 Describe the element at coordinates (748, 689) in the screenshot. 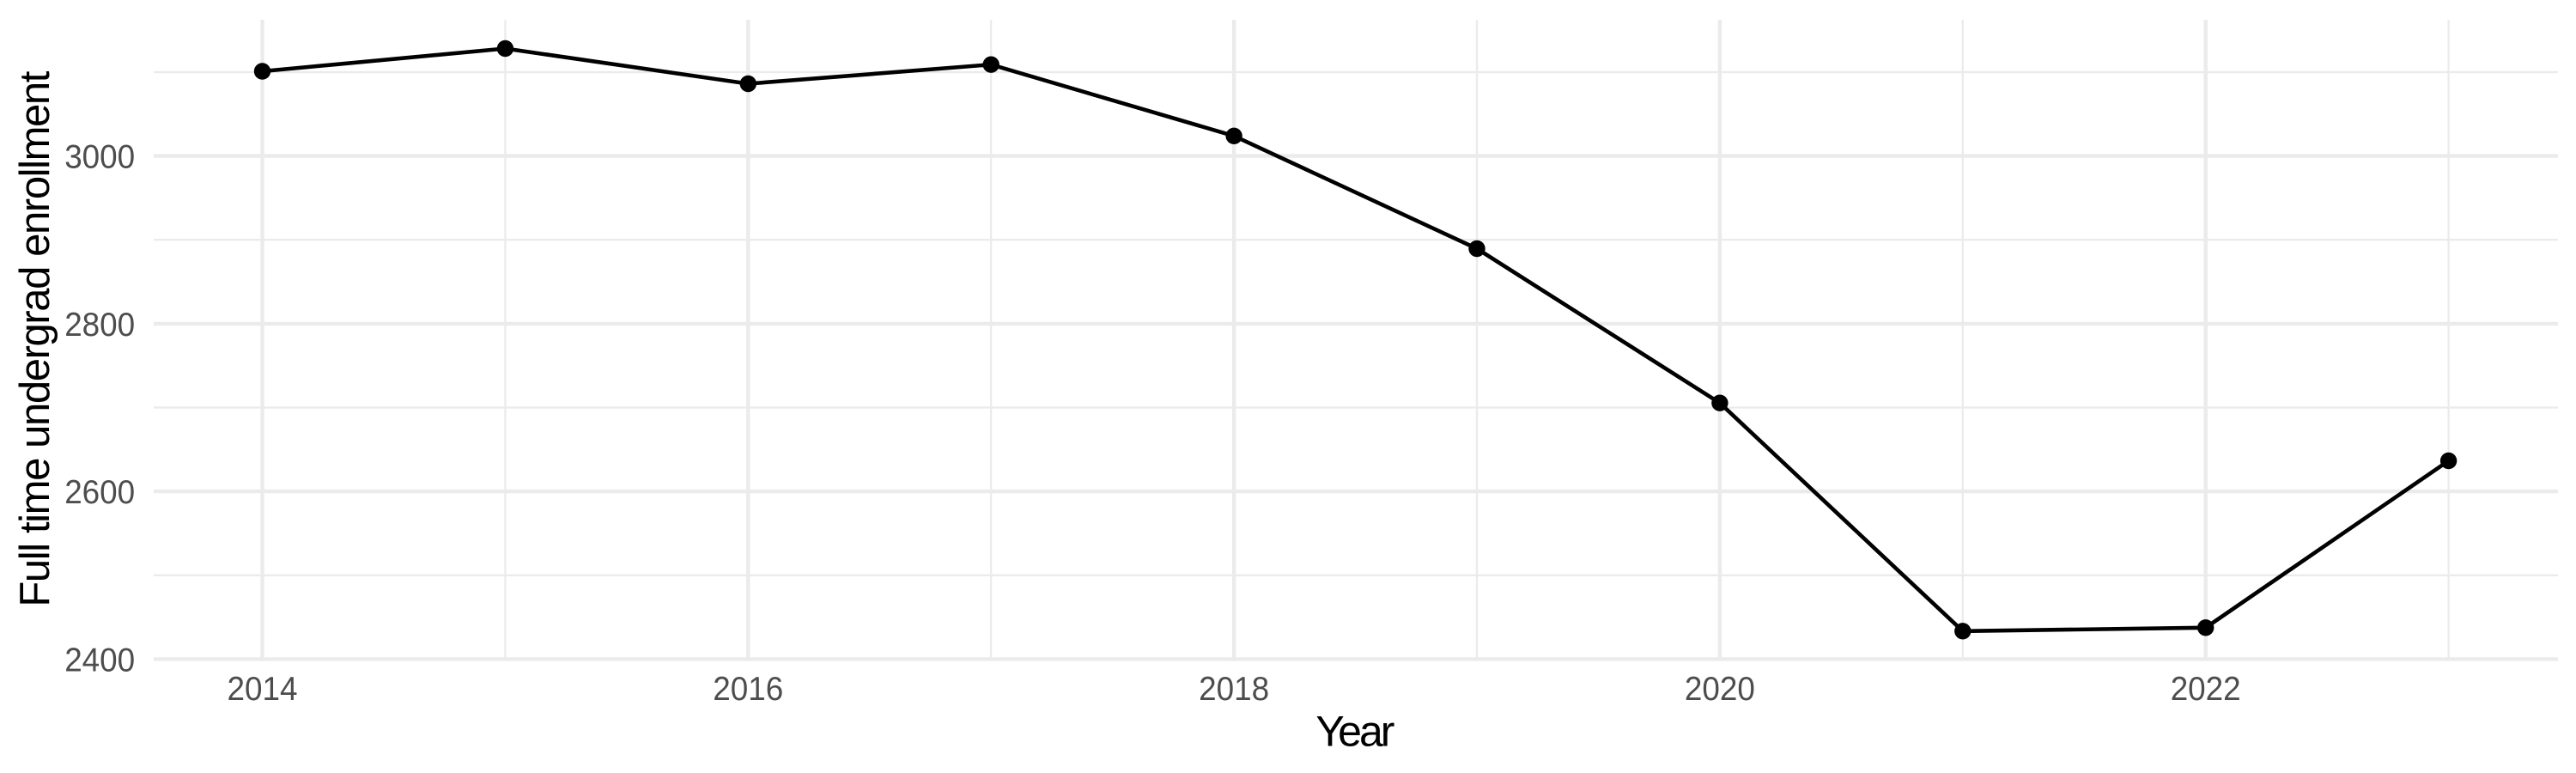

I see `svg-text: 2016` at that location.